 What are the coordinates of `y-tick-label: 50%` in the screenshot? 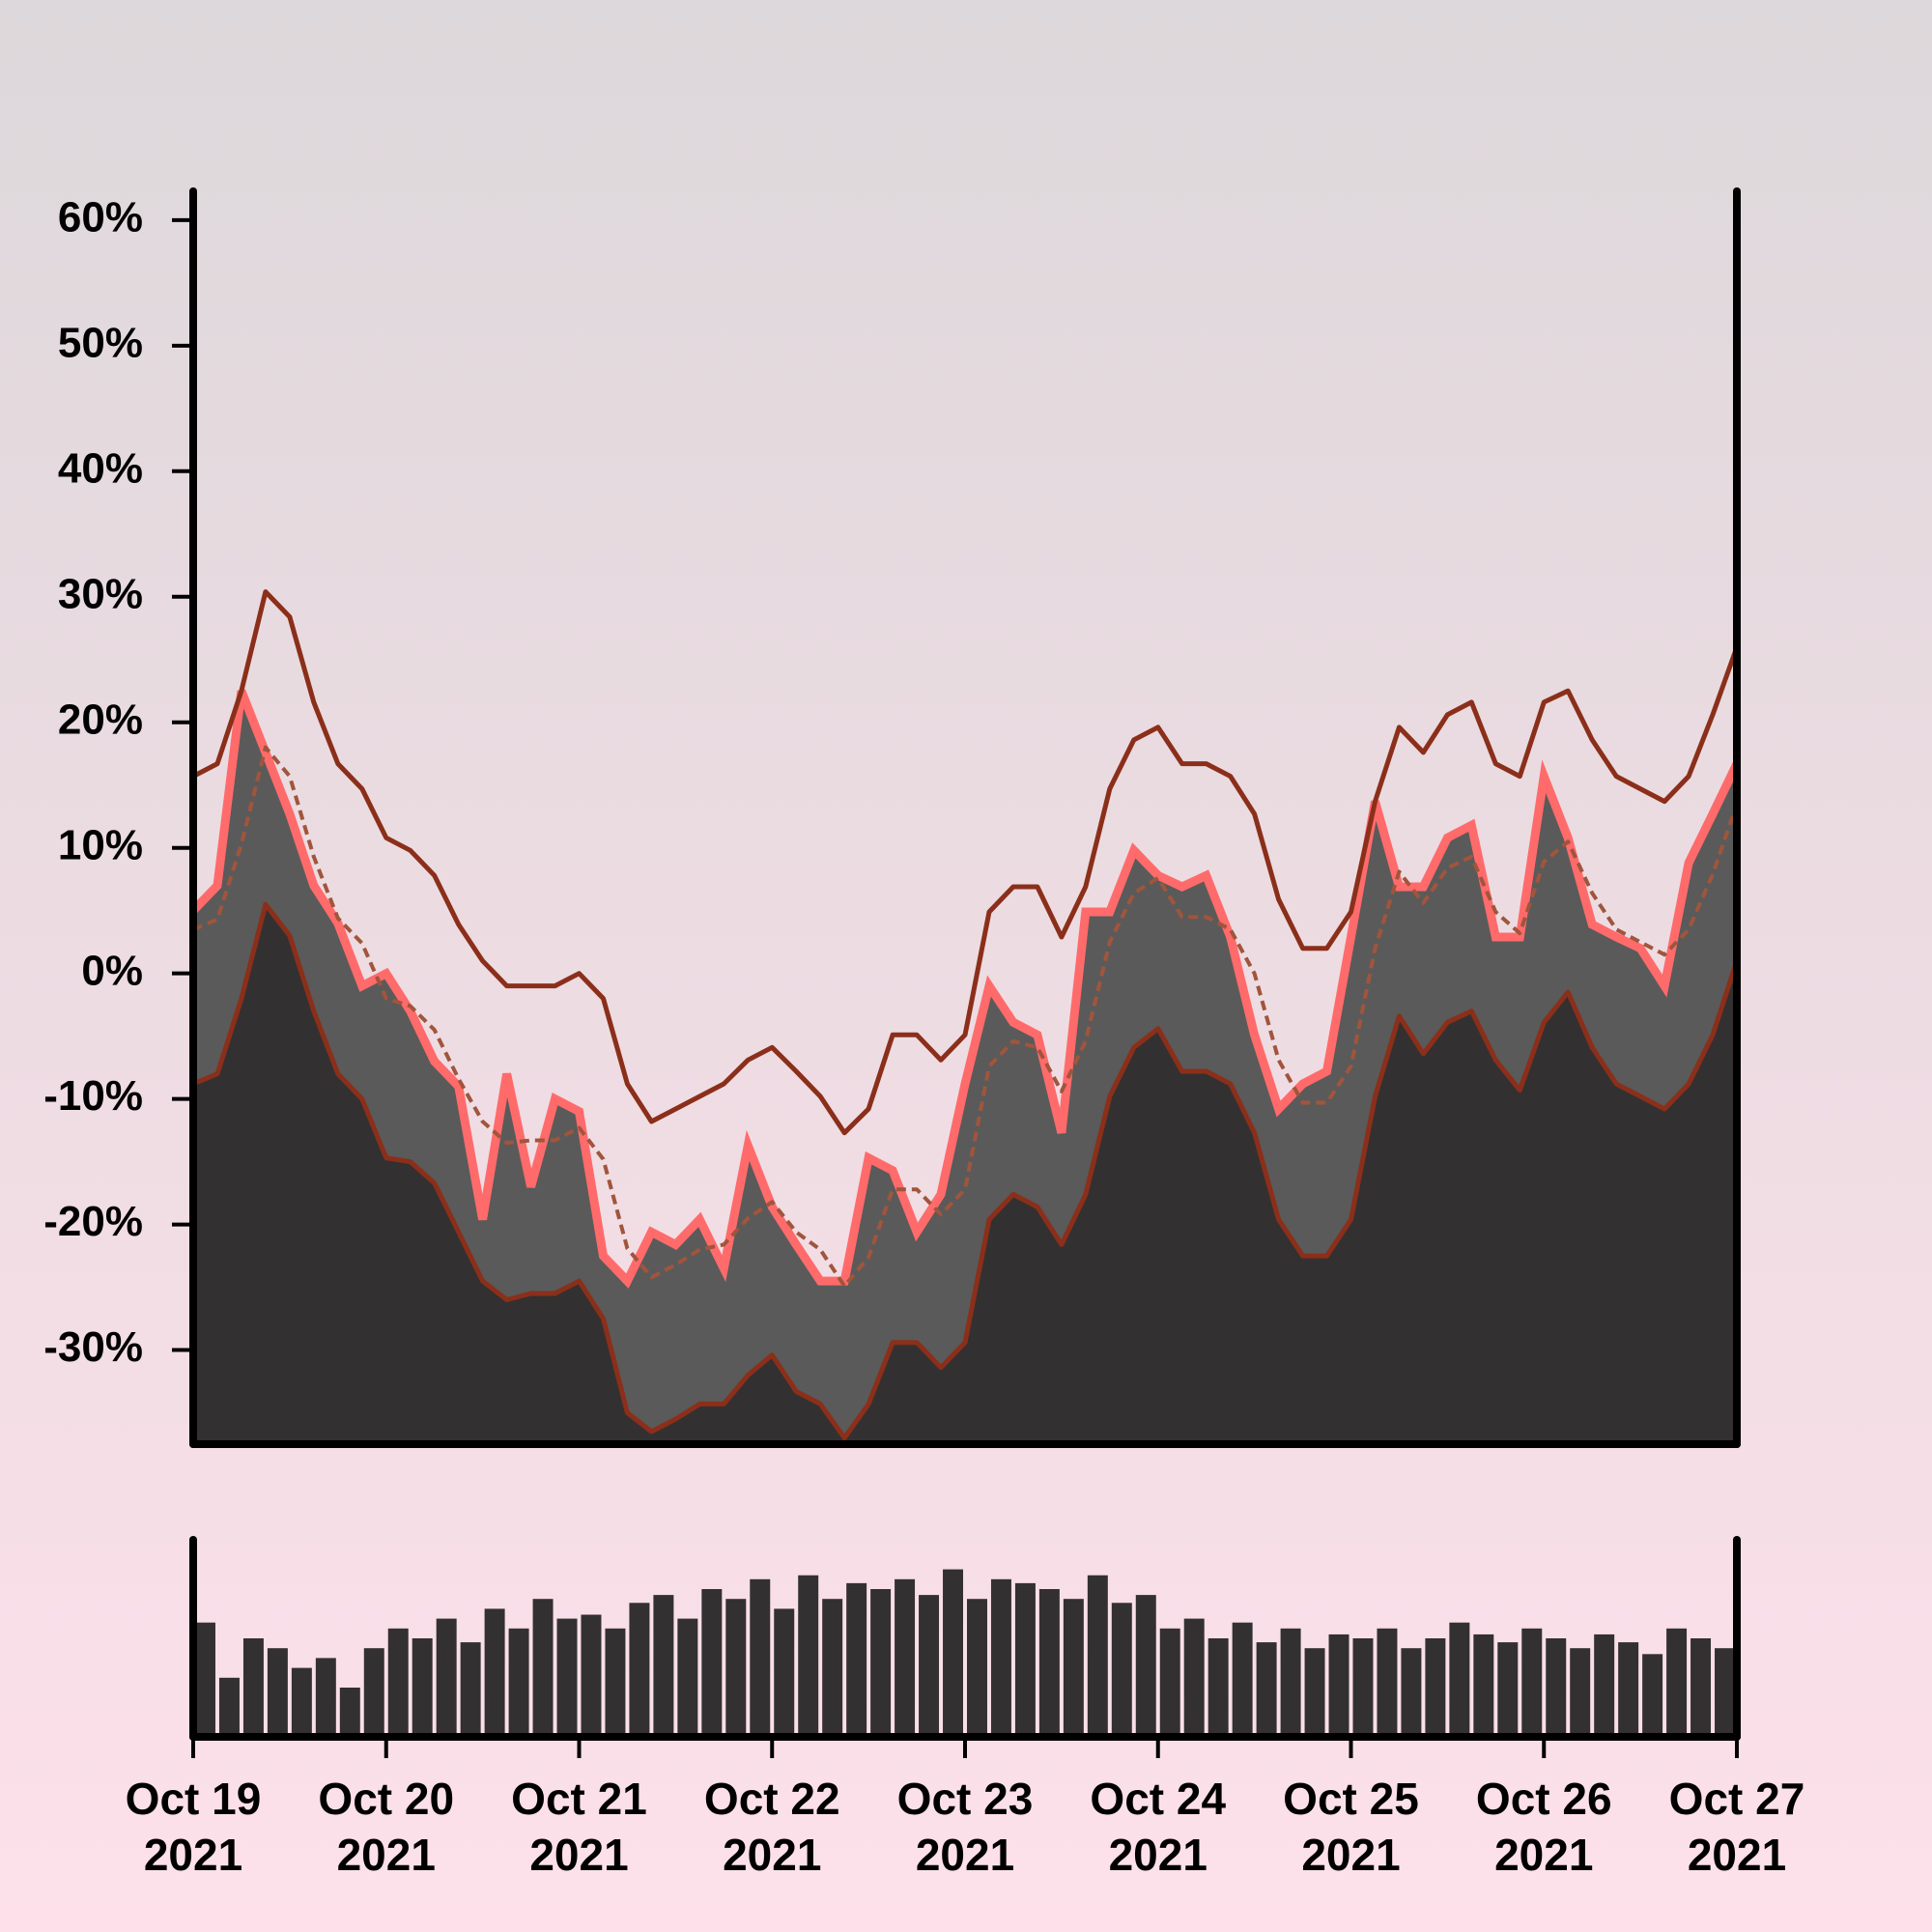 It's located at (100, 342).